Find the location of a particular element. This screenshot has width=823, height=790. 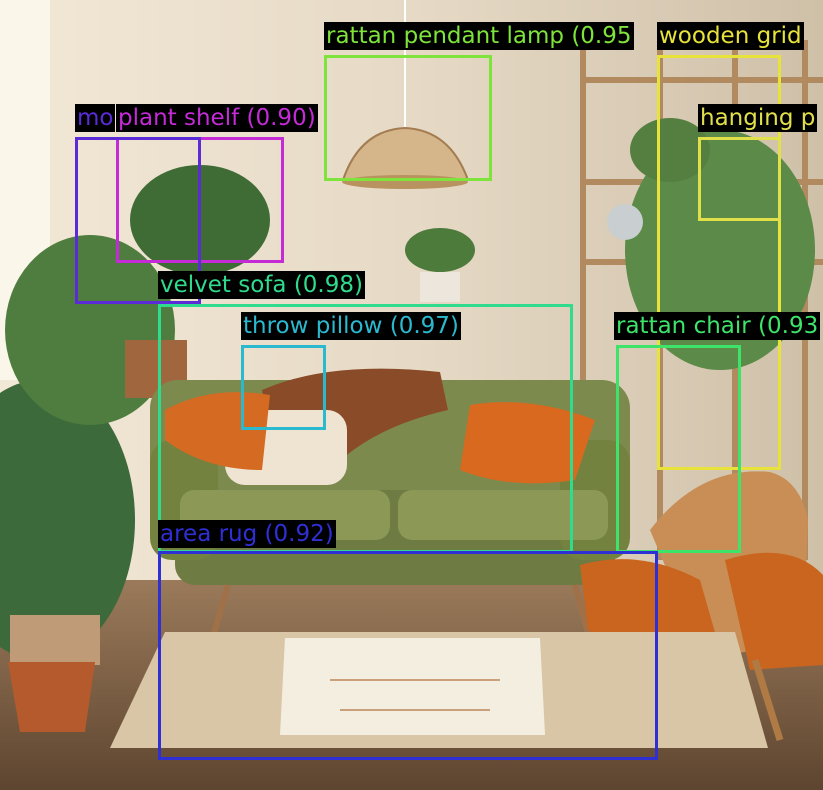

detection-box-monstera is located at coordinates (138, 220).